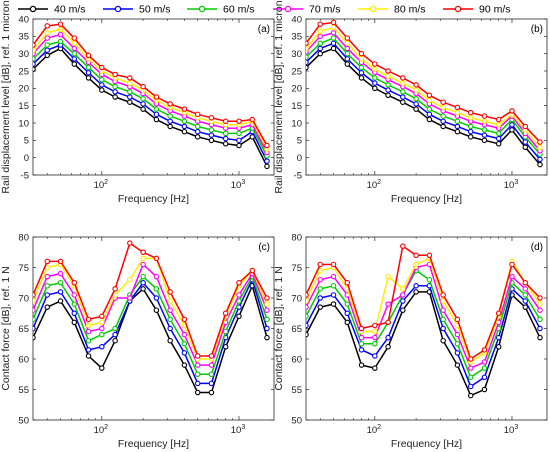 Image resolution: width=550 pixels, height=452 pixels. I want to click on panel-label: (b), so click(537, 29).